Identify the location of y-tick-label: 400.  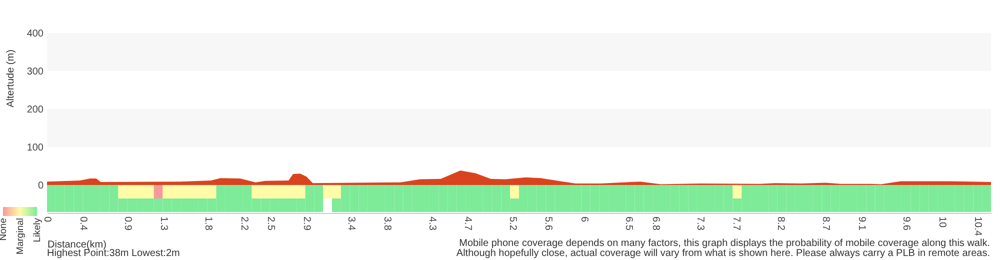
(35, 34).